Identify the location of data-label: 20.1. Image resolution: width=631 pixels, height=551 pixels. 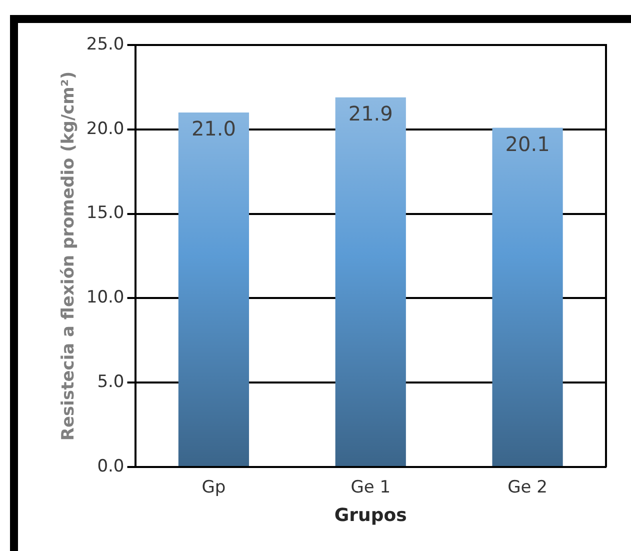
(527, 144).